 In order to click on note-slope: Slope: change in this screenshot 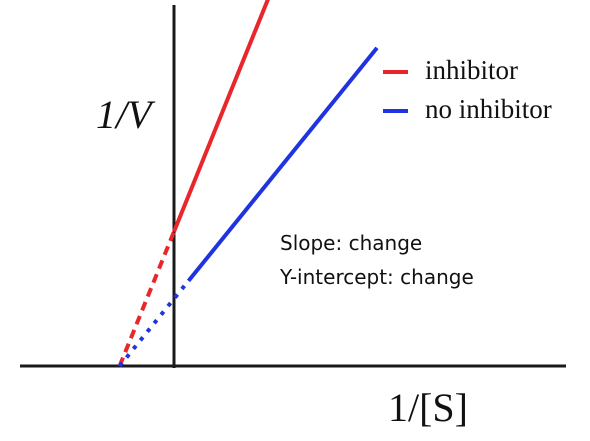, I will do `click(351, 243)`.